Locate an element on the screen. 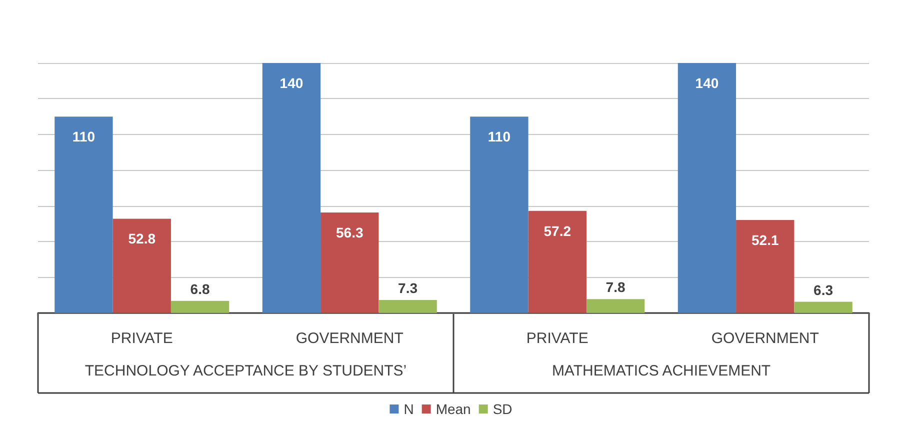  legend-label: Mean is located at coordinates (453, 409).